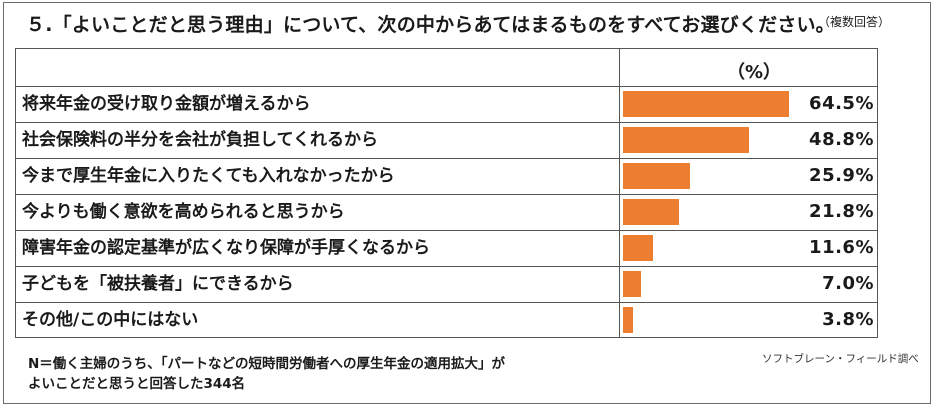 This screenshot has height=410, width=940. I want to click on category-label: その他/この中にはない, so click(110, 320).